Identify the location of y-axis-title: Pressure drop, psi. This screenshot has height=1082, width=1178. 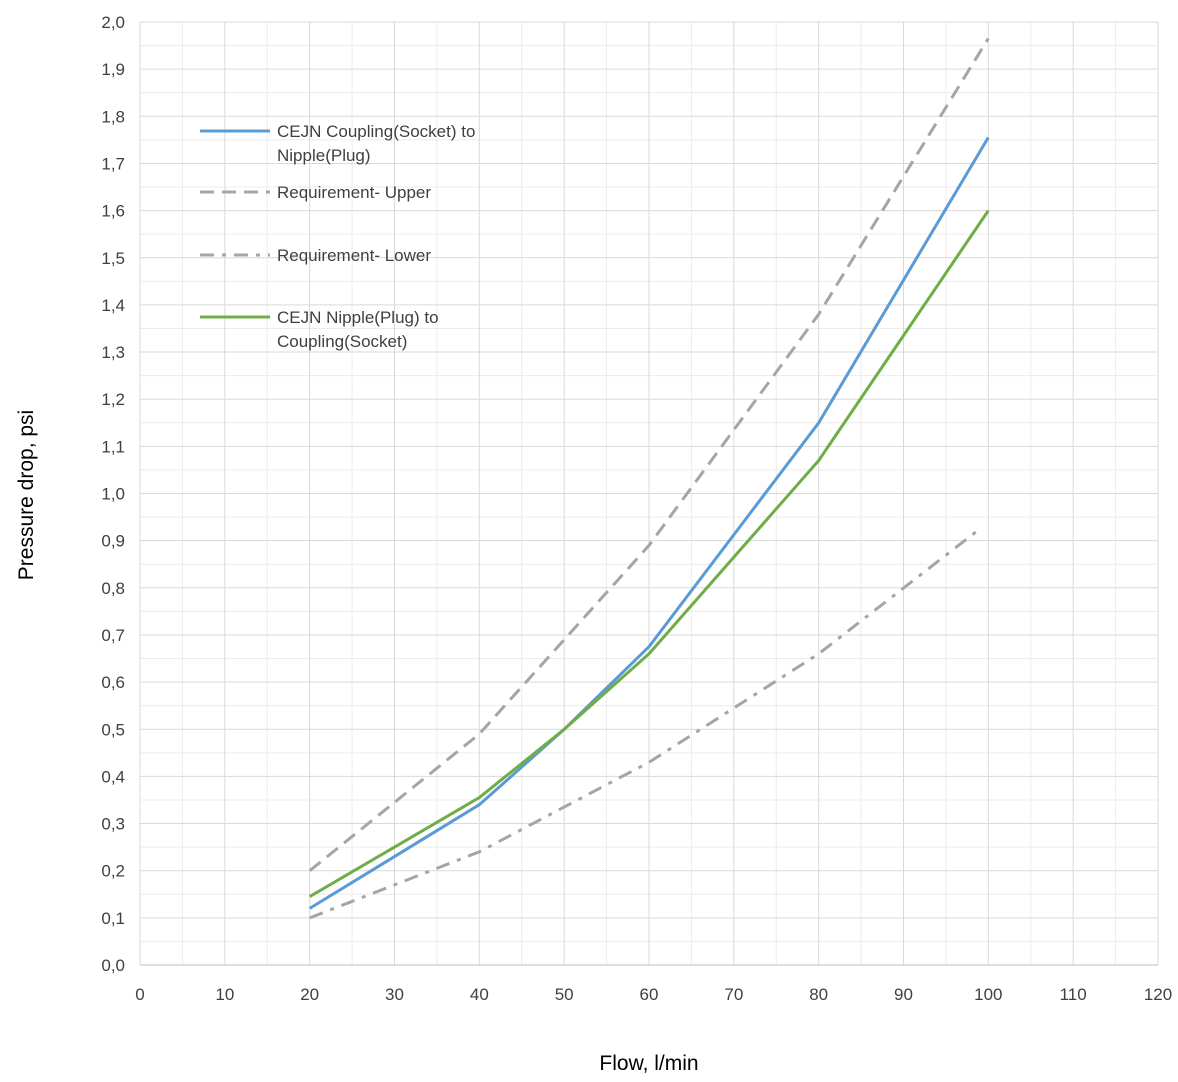
(26, 495).